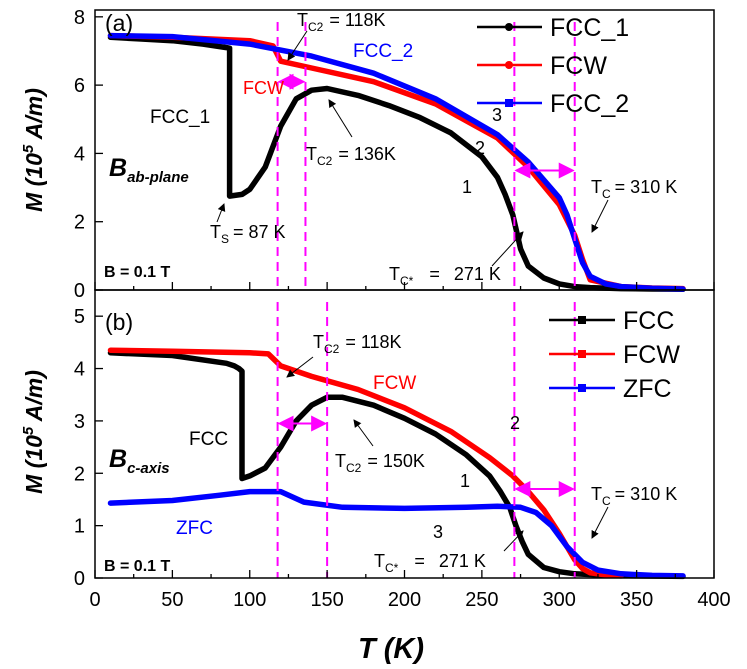 The image size is (747, 669). What do you see at coordinates (180, 117) in the screenshot?
I see `panel-a-fcc1-annotation: FCC_1` at bounding box center [180, 117].